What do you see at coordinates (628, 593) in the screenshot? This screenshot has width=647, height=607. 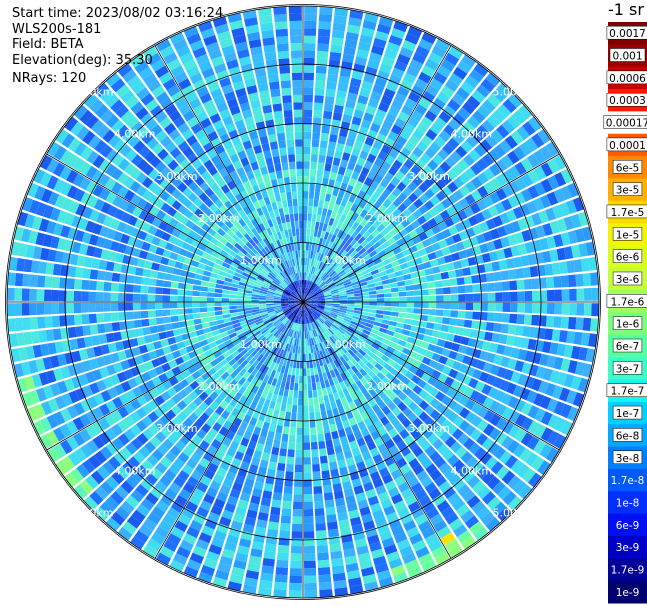 I see `colorbar-label: 1e-9` at bounding box center [628, 593].